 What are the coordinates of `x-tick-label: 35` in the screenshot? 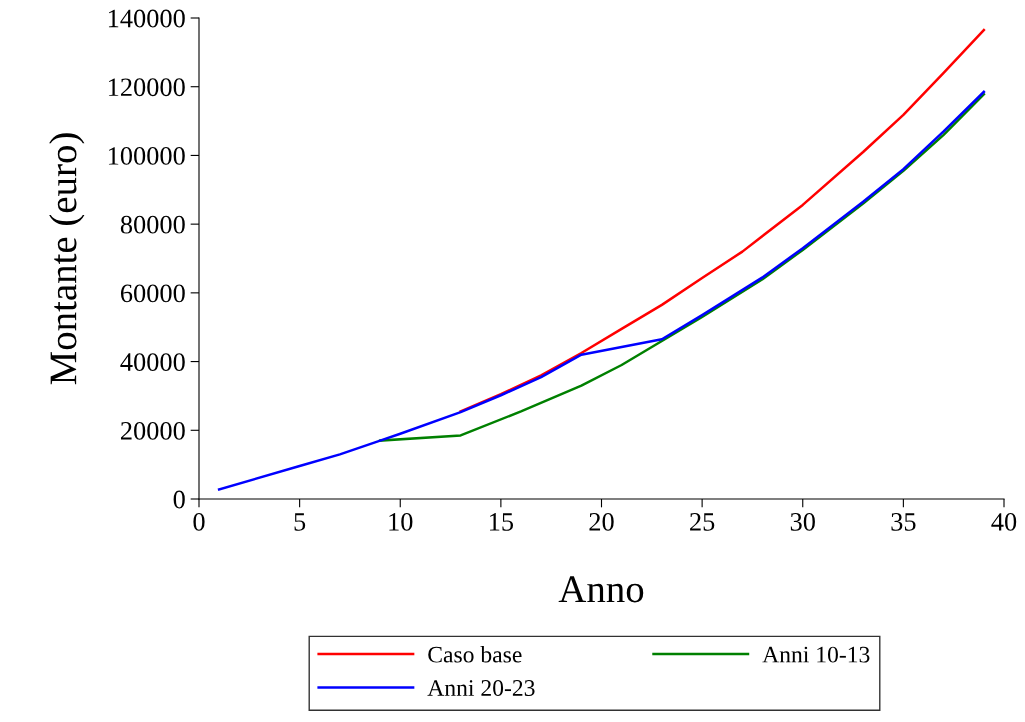 It's located at (903, 522).